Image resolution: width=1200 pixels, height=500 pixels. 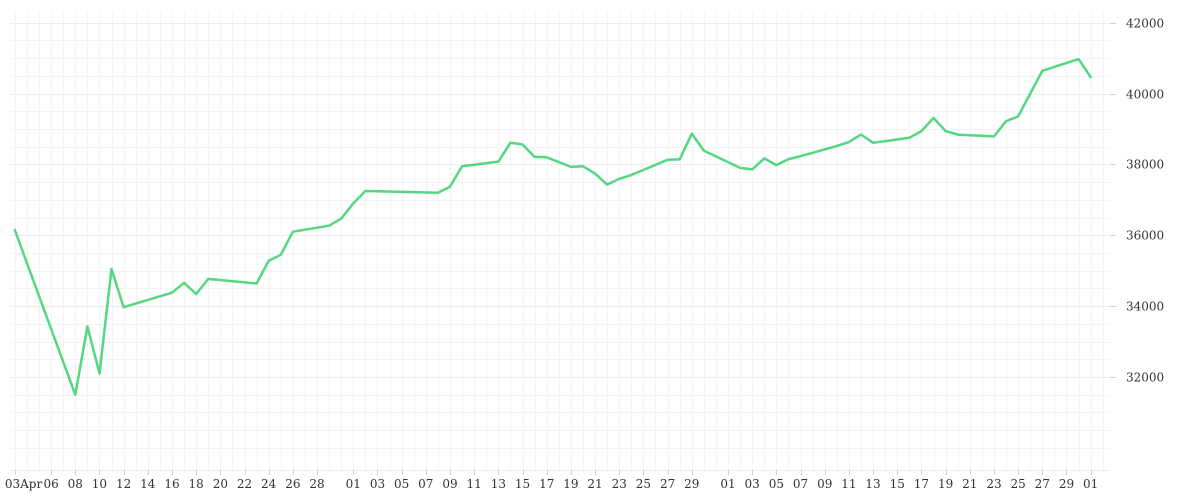 I want to click on x-tick-label: 26, so click(x=292, y=484).